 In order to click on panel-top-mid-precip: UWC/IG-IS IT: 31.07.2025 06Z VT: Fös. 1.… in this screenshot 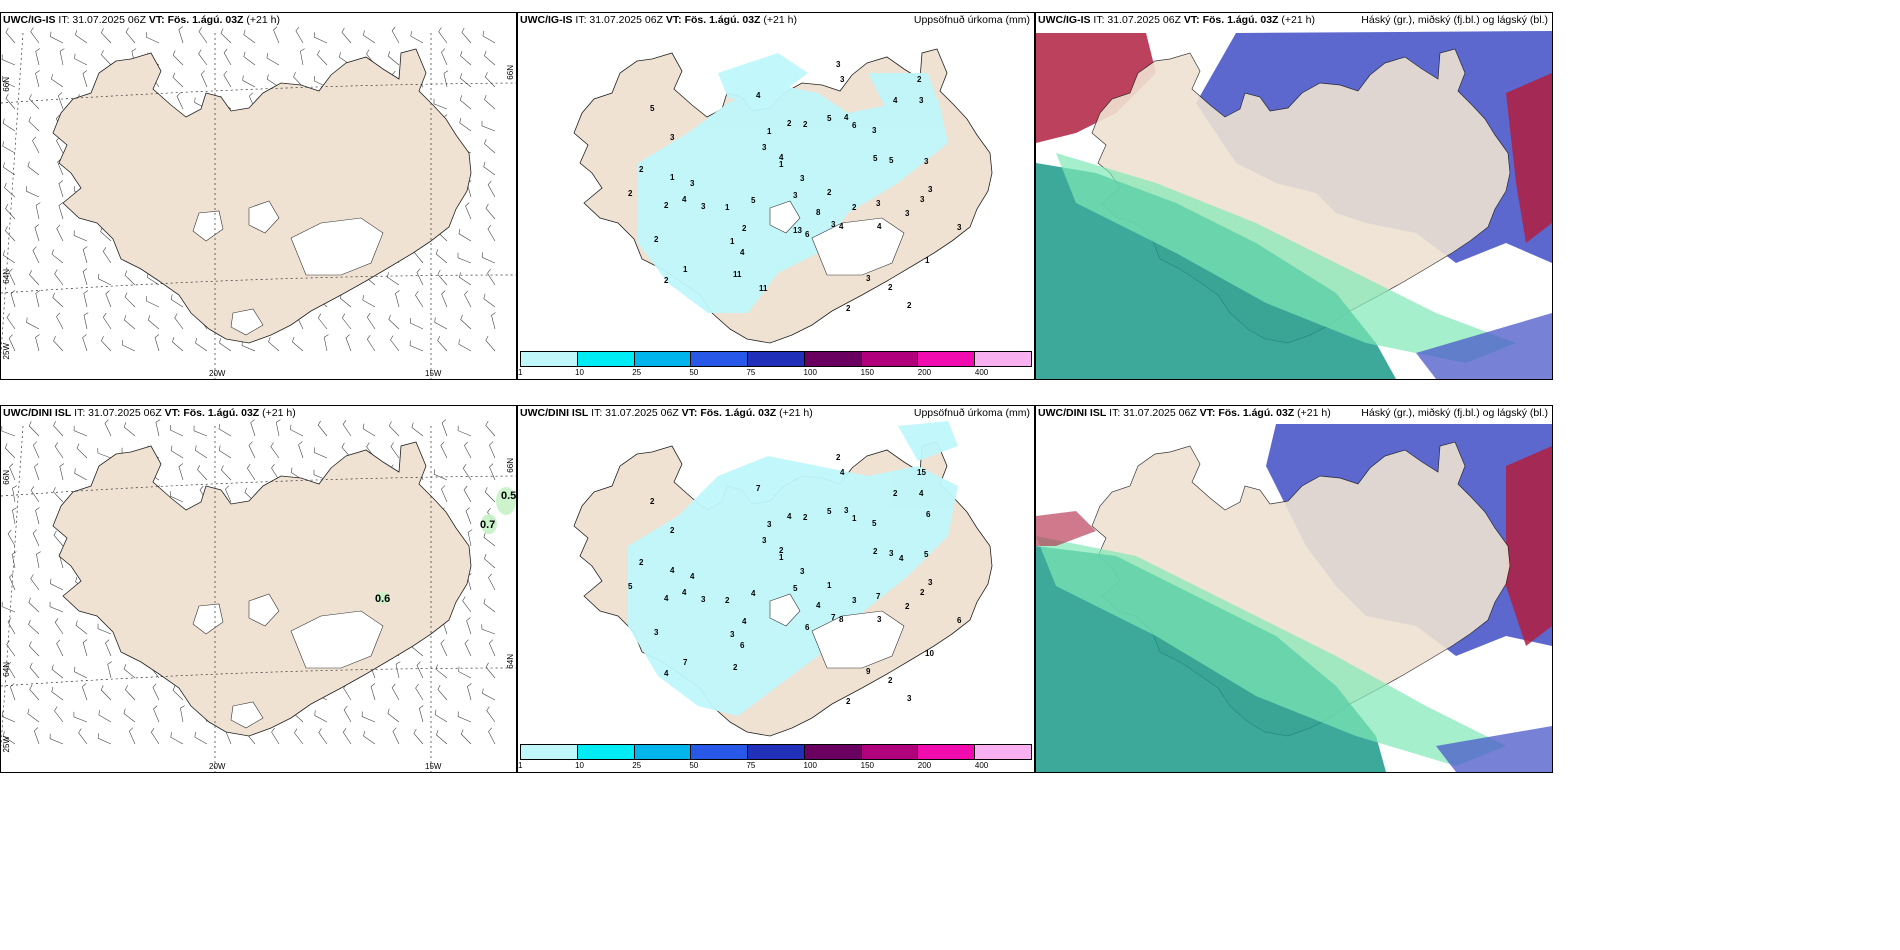, I will do `click(776, 196)`.